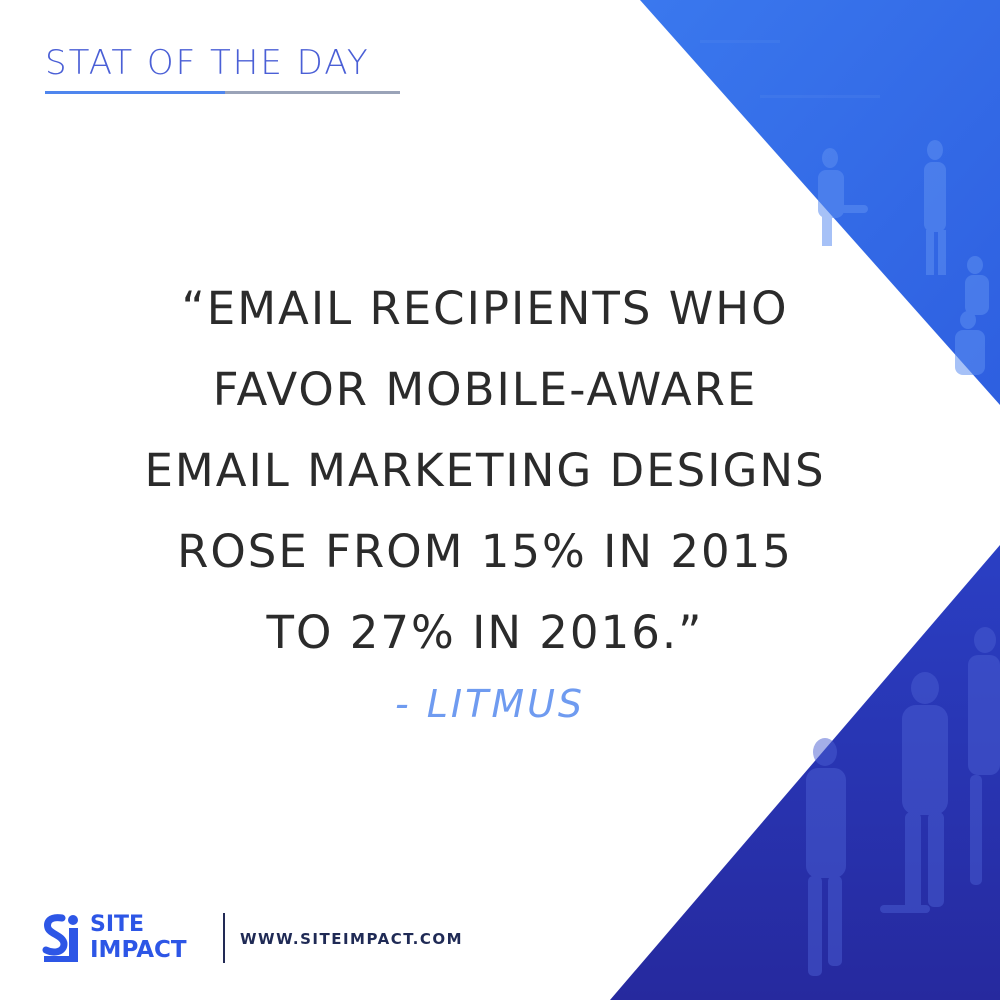 This screenshot has height=1000, width=1000. What do you see at coordinates (844, 207) in the screenshot?
I see `top-photo-figures` at bounding box center [844, 207].